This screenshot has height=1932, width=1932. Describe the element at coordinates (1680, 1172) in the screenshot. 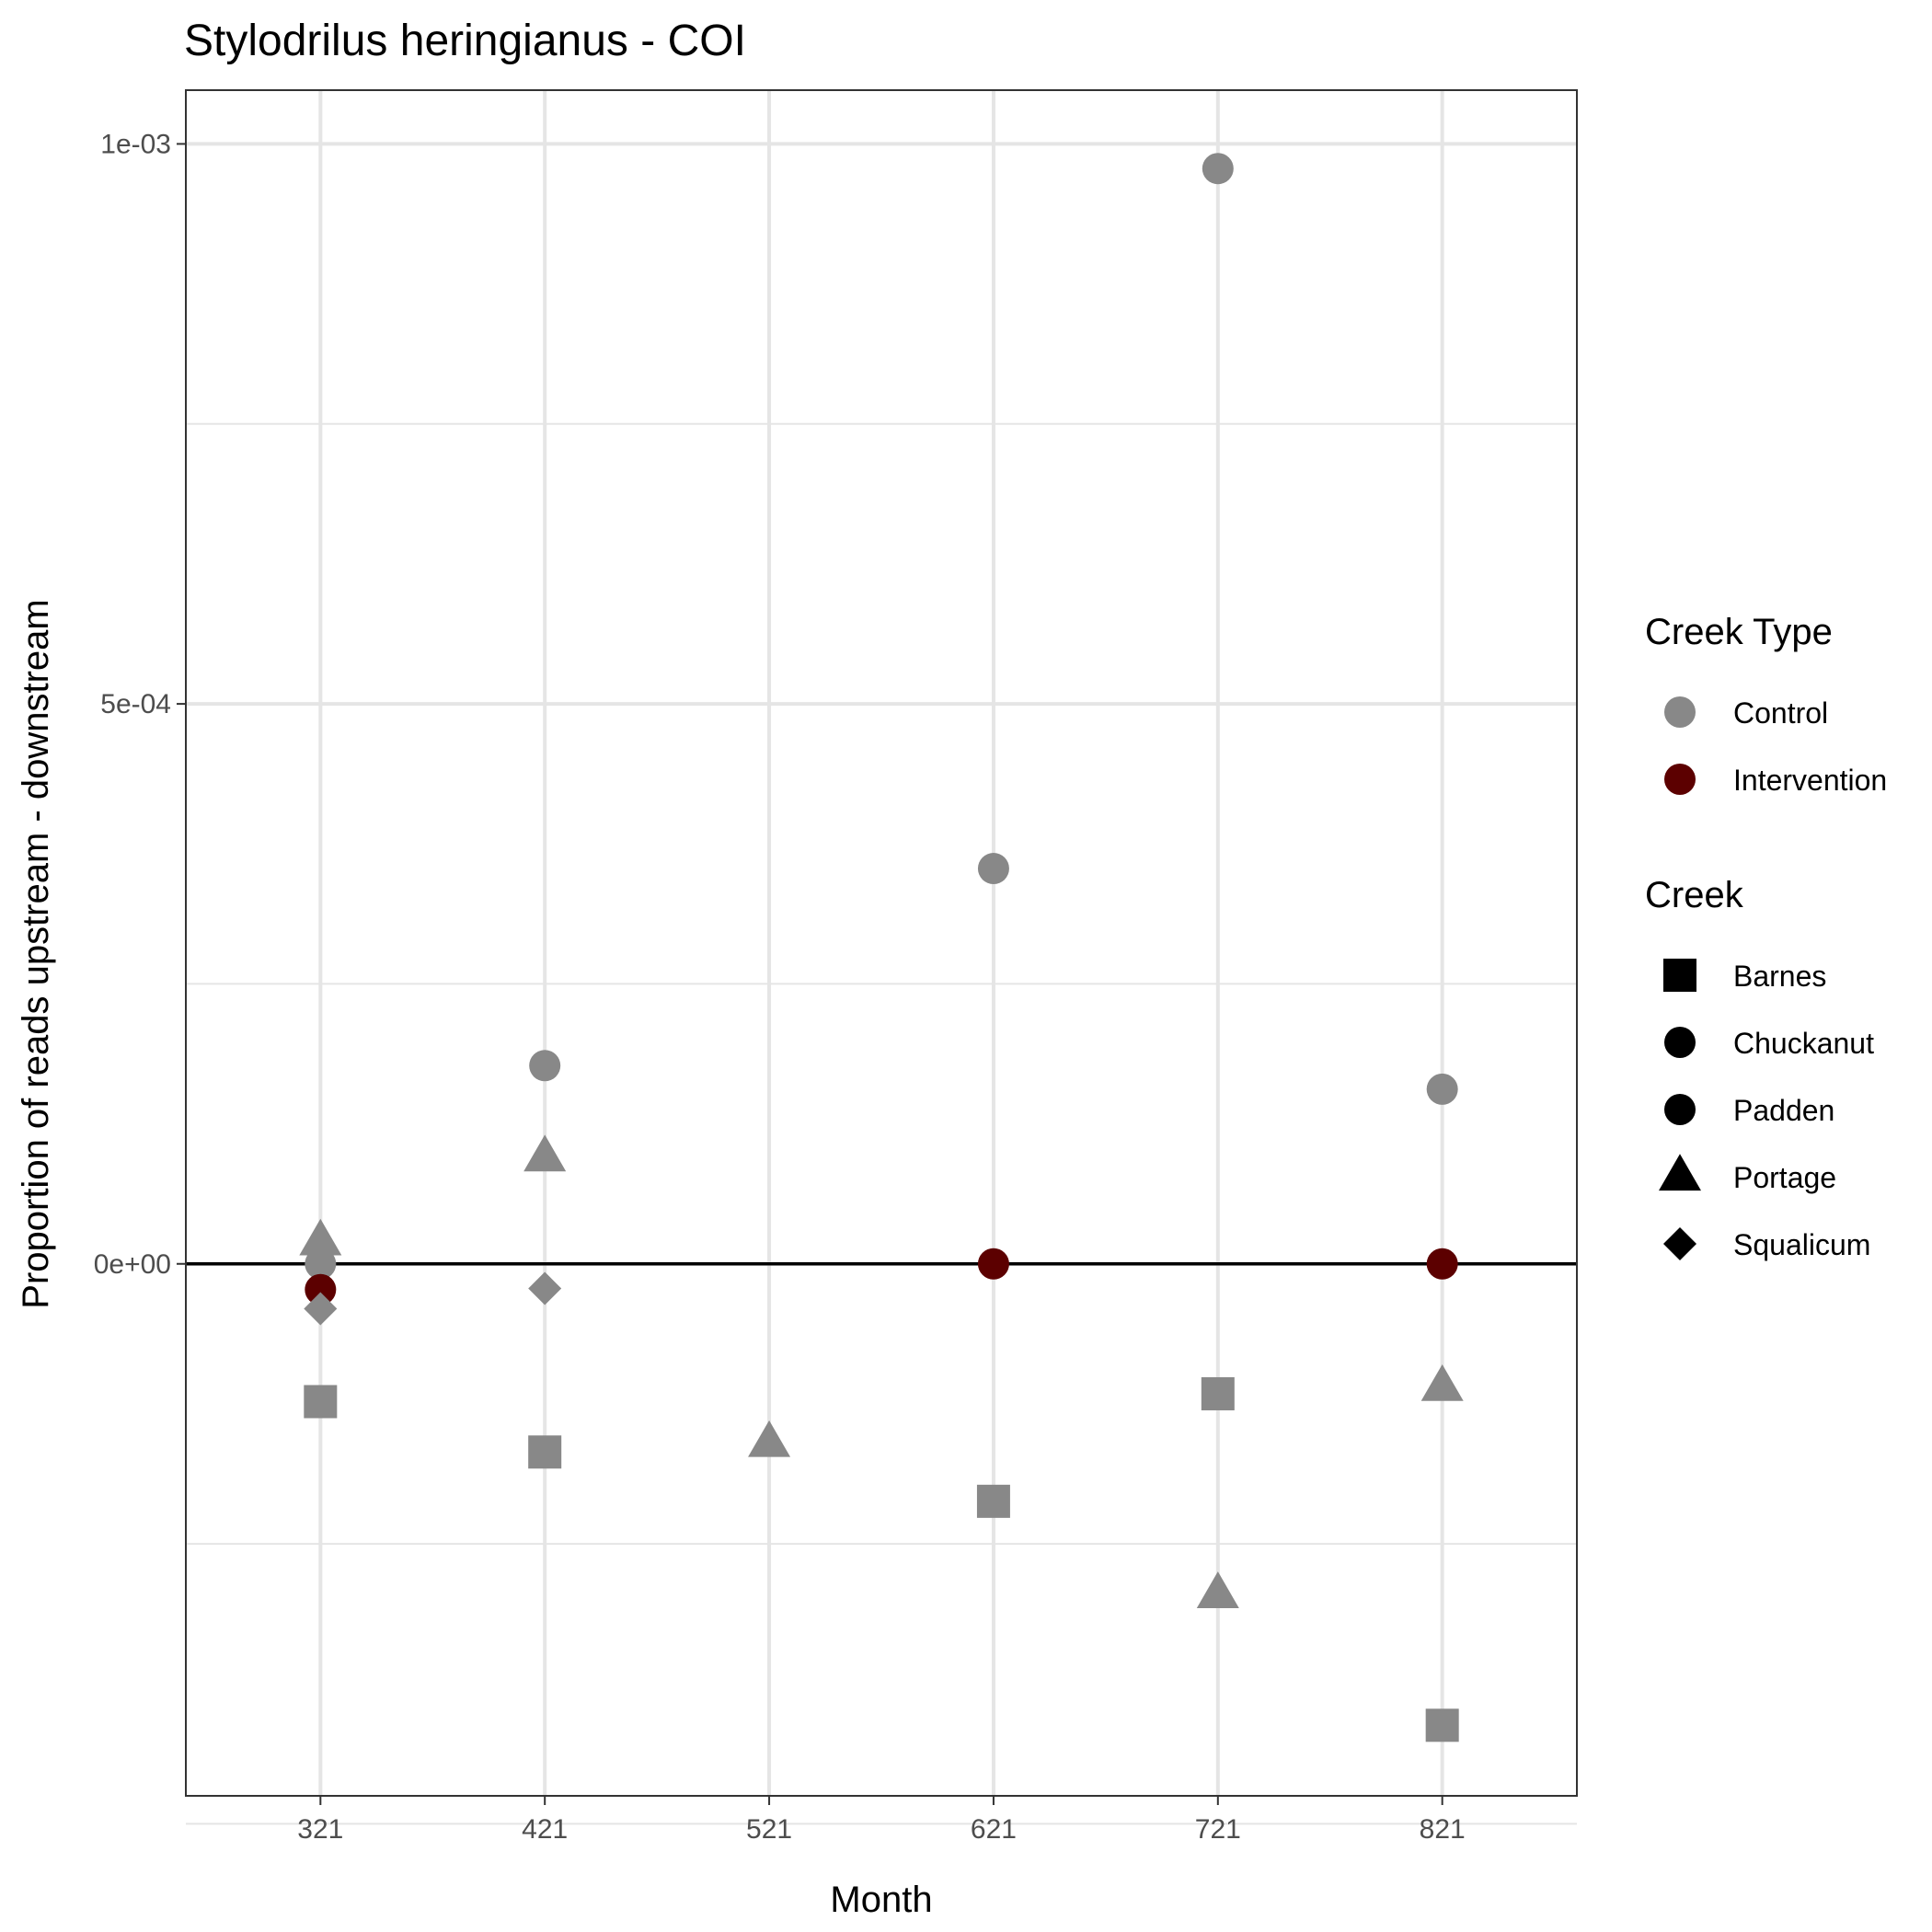

I see `legend-key-triangle` at that location.